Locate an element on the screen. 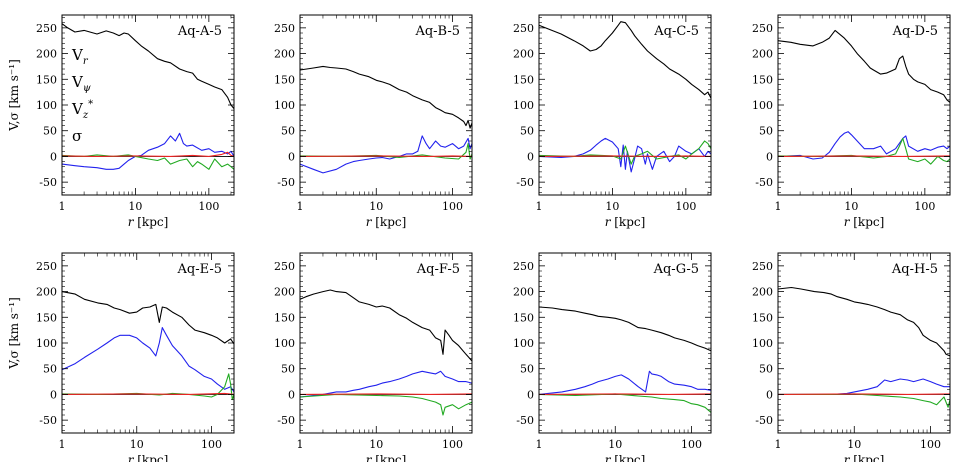 The height and width of the screenshot is (462, 954). panel-4: -50 0 50 100 150 200 250 1 10 100 r [kpc] Aq-D-5 is located at coordinates (851, 121).